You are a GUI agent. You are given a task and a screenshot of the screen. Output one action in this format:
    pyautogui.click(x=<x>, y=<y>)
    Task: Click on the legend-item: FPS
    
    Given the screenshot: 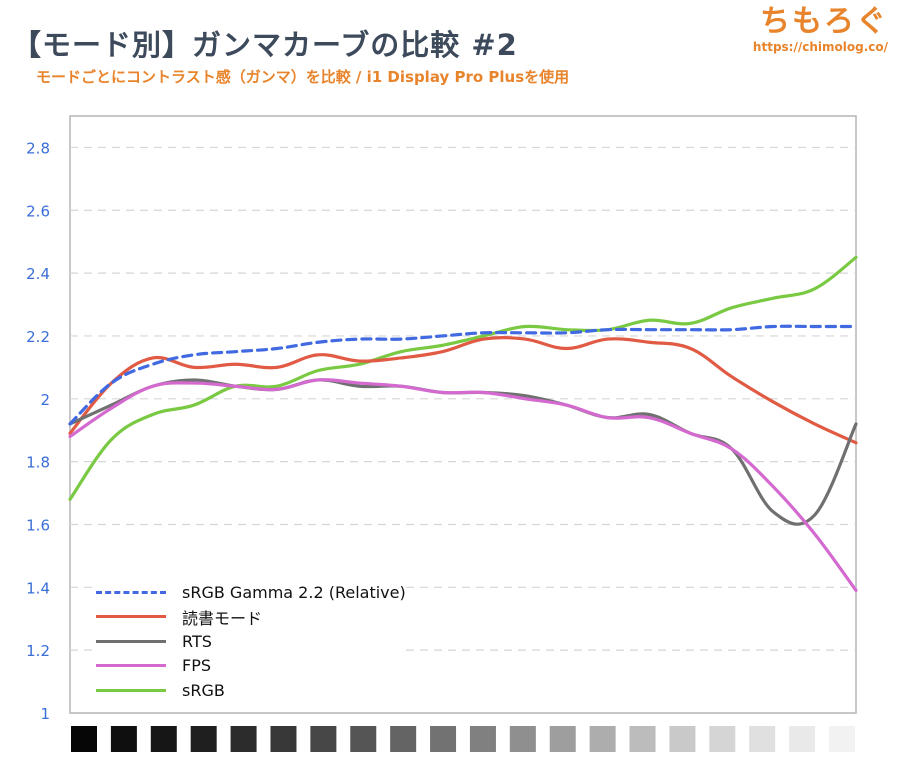 What is the action you would take?
    pyautogui.click(x=251, y=666)
    